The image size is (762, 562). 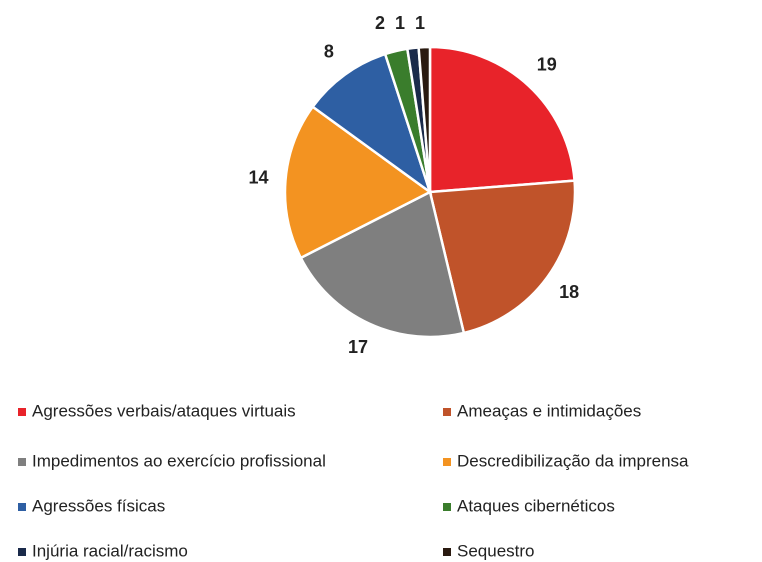 What do you see at coordinates (549, 410) in the screenshot?
I see `legend-label: Ameaças e intimidações` at bounding box center [549, 410].